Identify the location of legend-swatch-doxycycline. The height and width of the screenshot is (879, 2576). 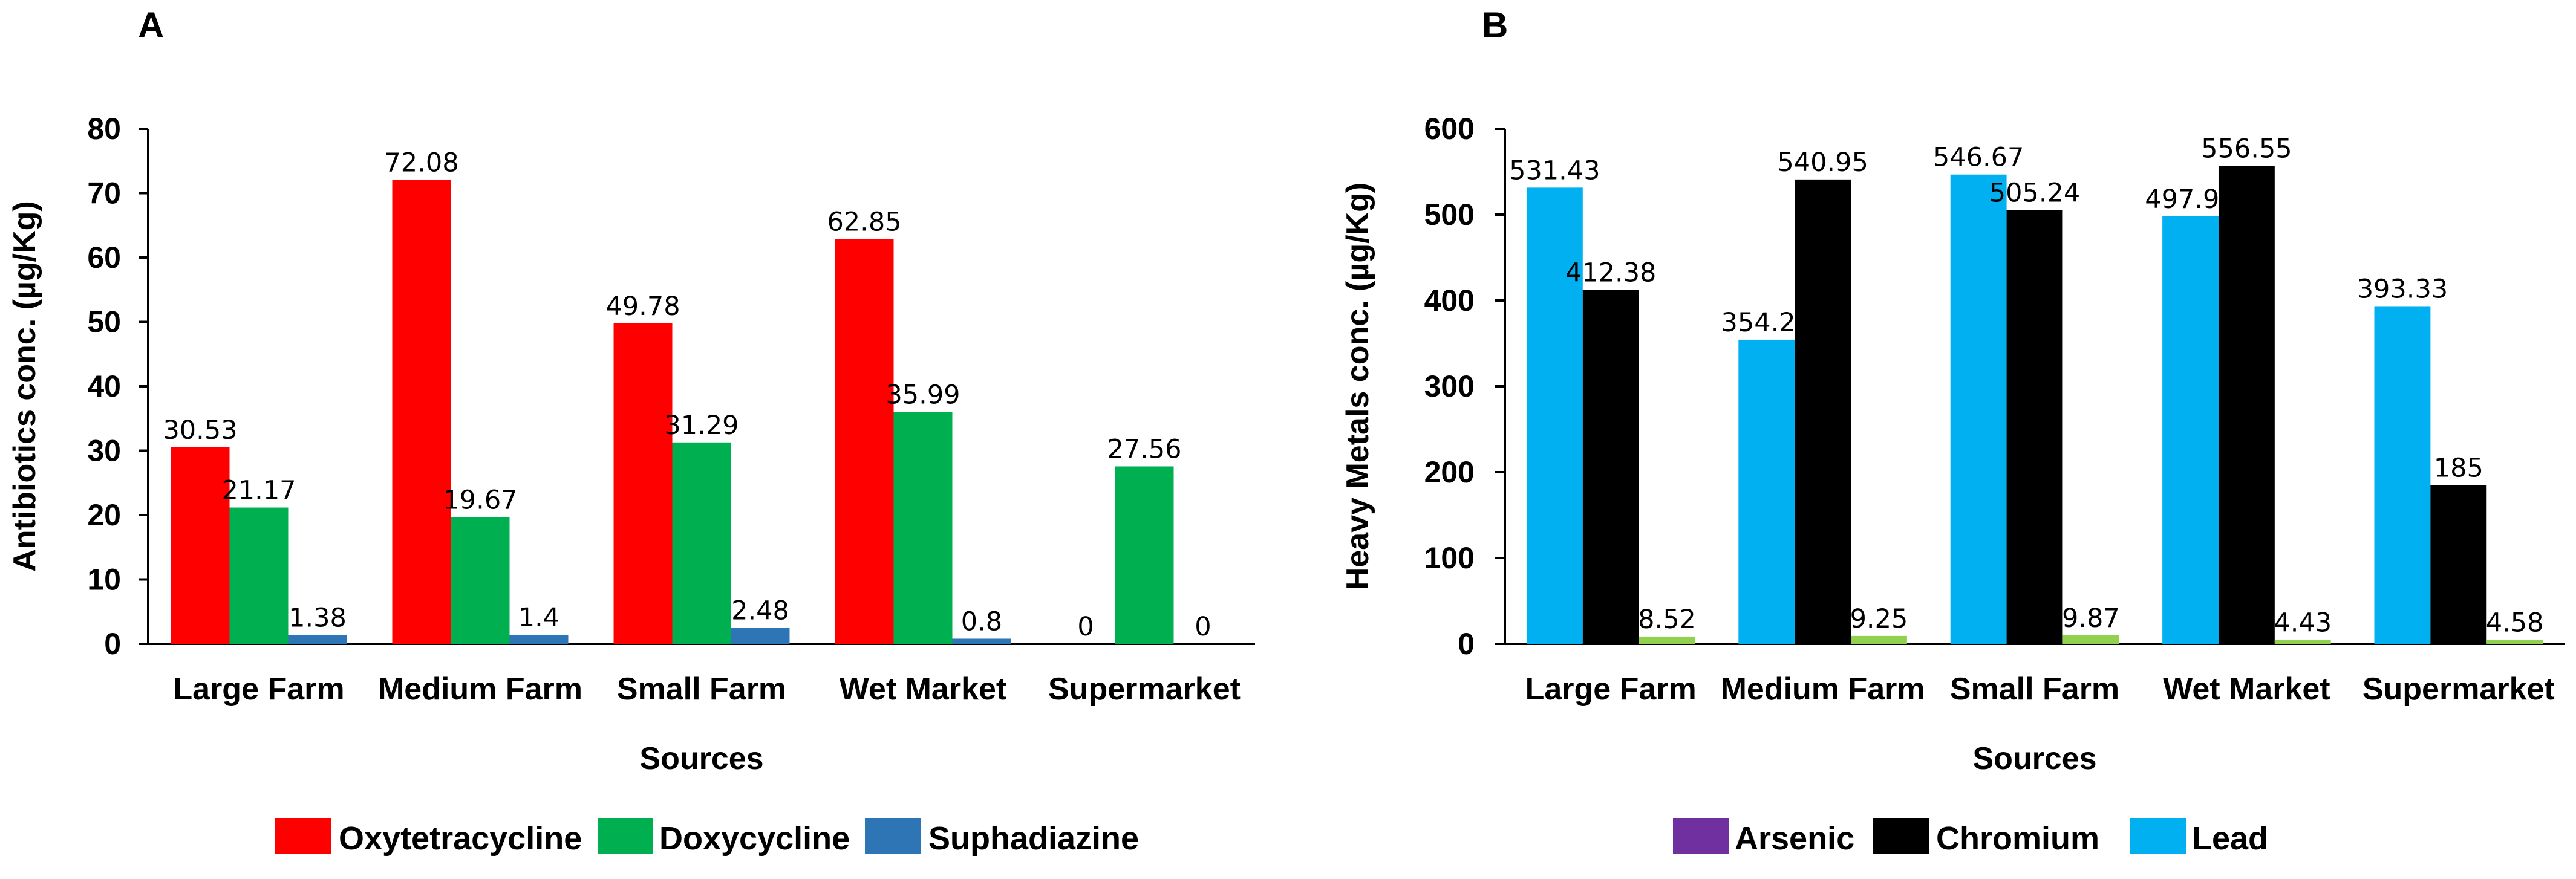
(625, 836).